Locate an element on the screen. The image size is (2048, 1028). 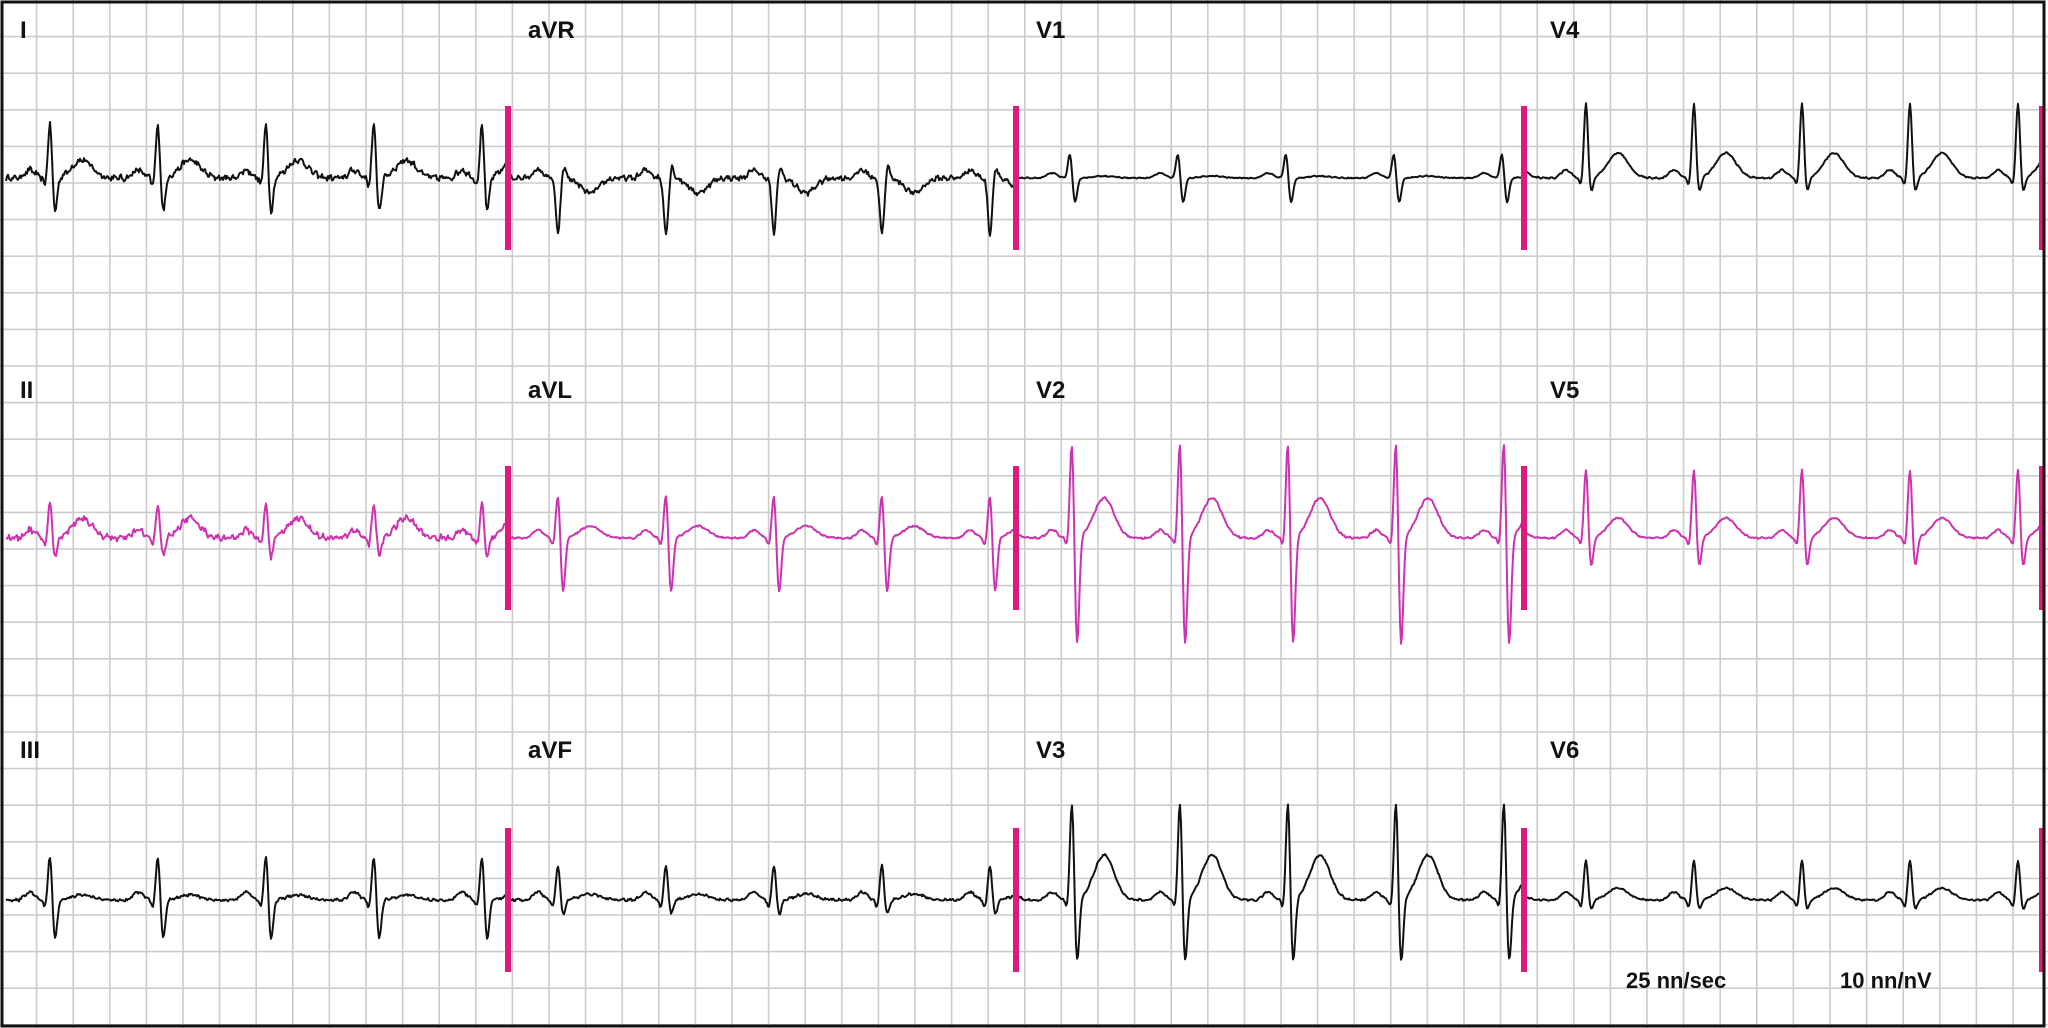
trace-III is located at coordinates (256, 898).